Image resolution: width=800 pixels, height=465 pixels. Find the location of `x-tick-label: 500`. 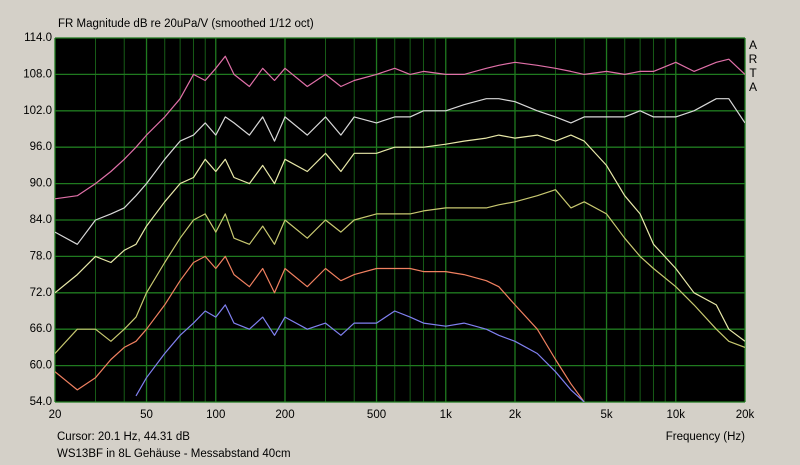

x-tick-label: 500 is located at coordinates (376, 415).